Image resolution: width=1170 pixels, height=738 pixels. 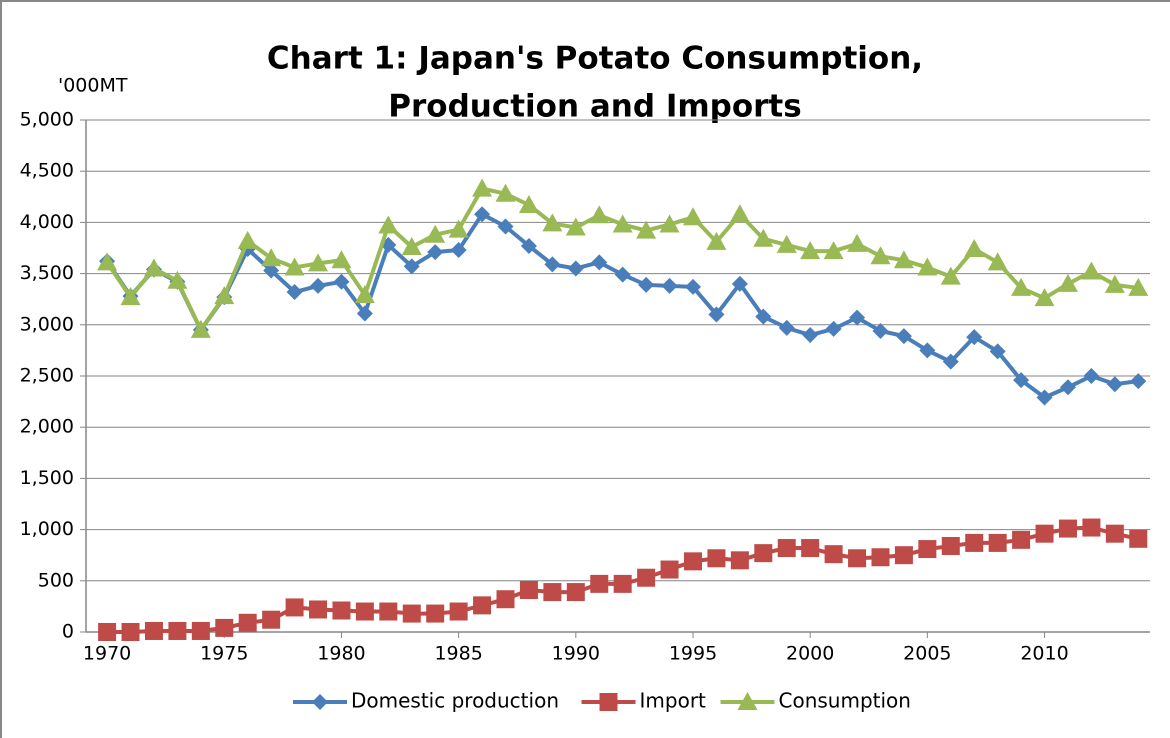 What do you see at coordinates (47, 427) in the screenshot?
I see `y-tick-label: 2,000` at bounding box center [47, 427].